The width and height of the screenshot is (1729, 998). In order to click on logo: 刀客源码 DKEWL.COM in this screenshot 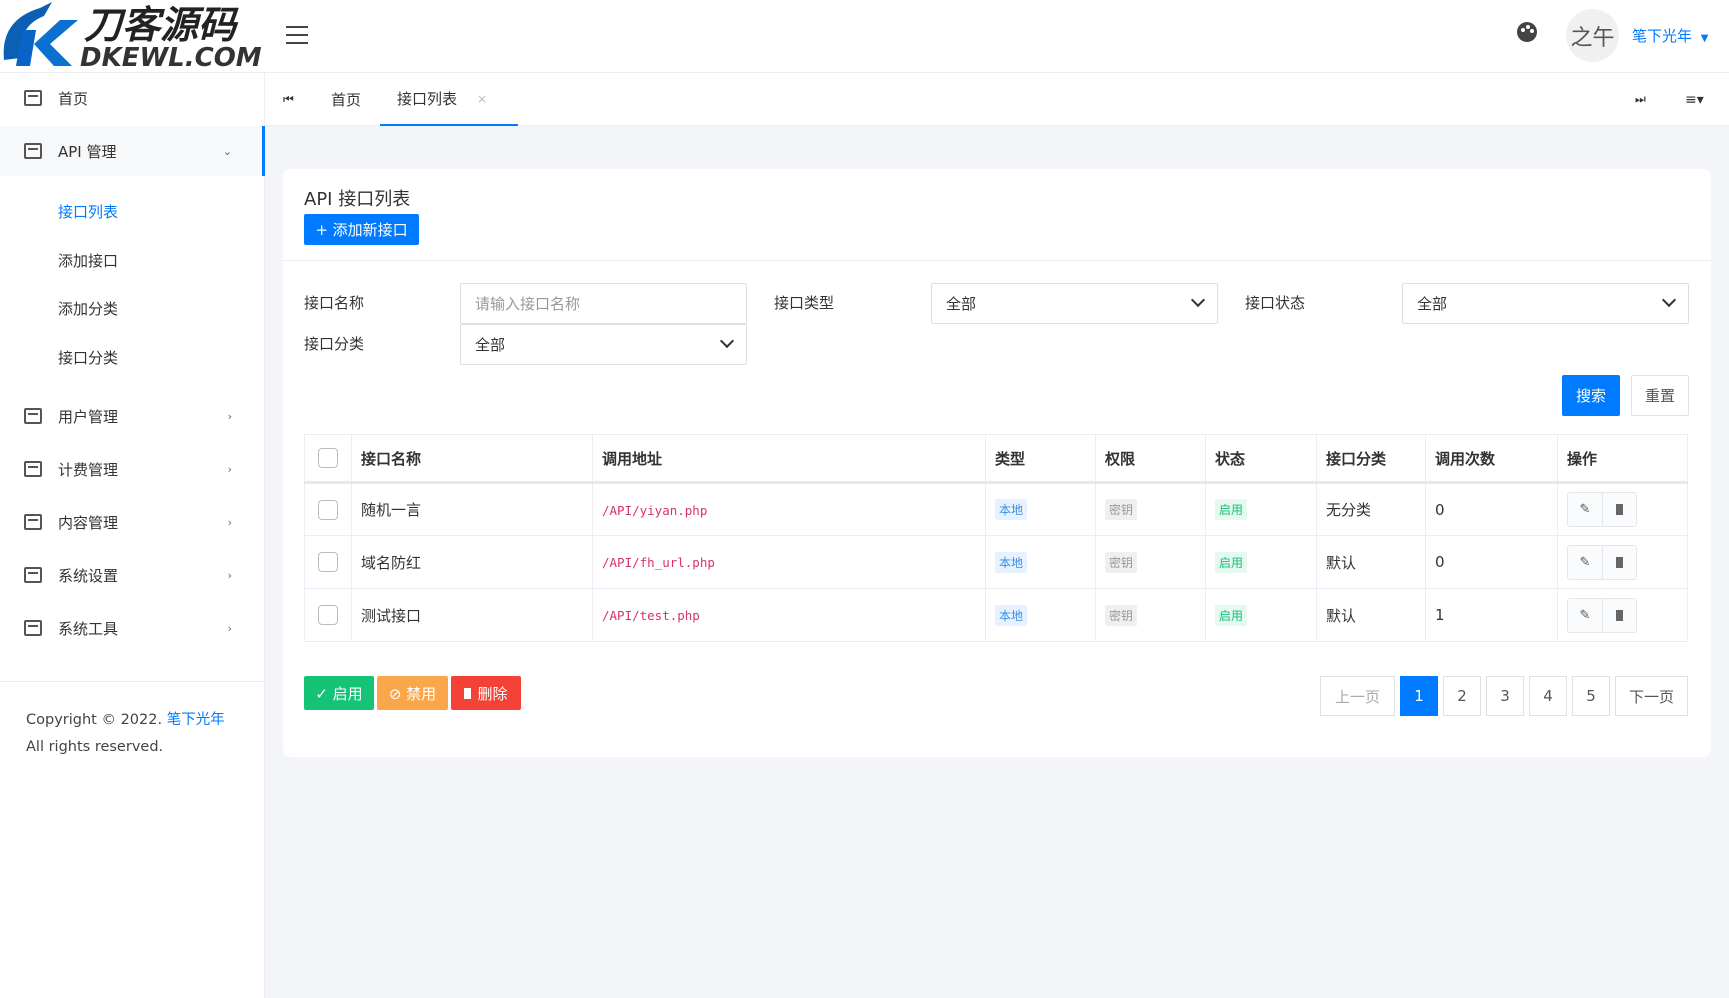, I will do `click(132, 36)`.